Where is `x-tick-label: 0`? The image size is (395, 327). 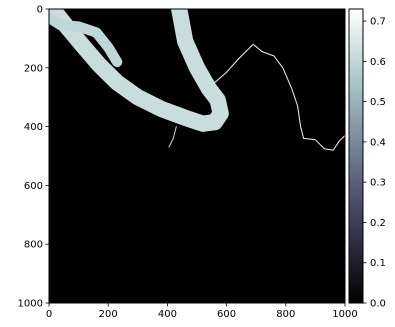 x-tick-label: 0 is located at coordinates (49, 314).